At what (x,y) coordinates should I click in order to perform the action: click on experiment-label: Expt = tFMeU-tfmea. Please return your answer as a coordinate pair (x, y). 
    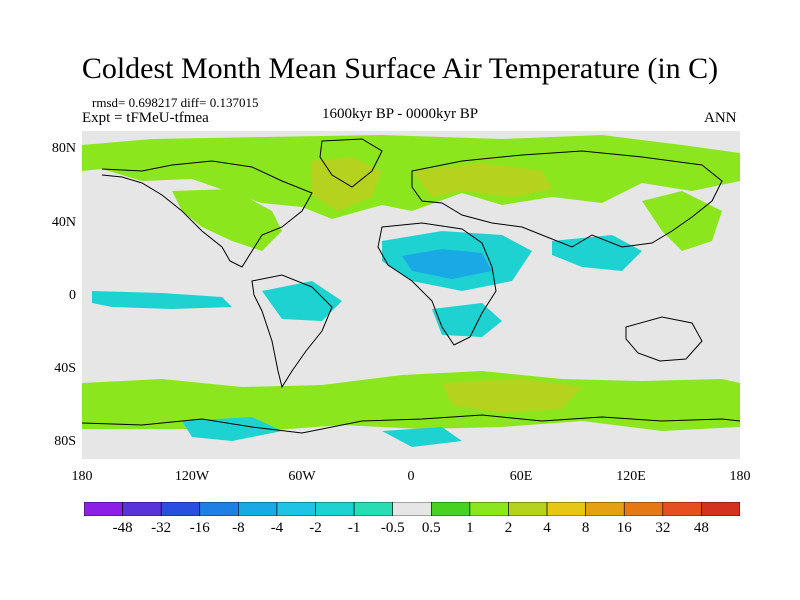
    Looking at the image, I should click on (145, 118).